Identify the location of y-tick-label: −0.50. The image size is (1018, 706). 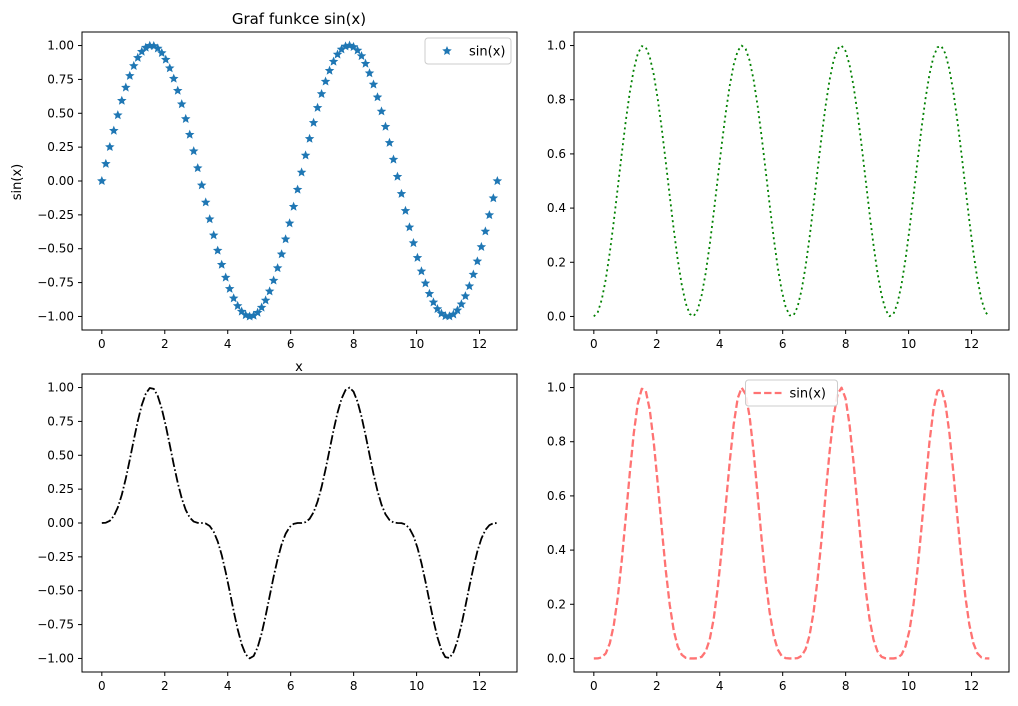
(55, 249).